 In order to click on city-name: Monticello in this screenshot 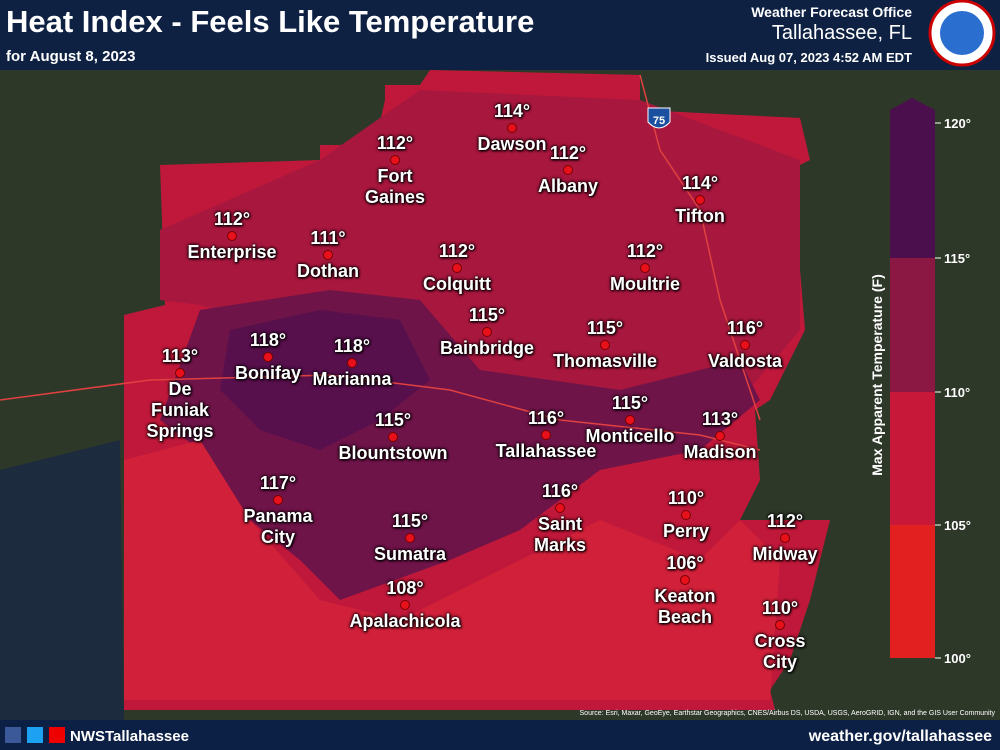, I will do `click(630, 436)`.